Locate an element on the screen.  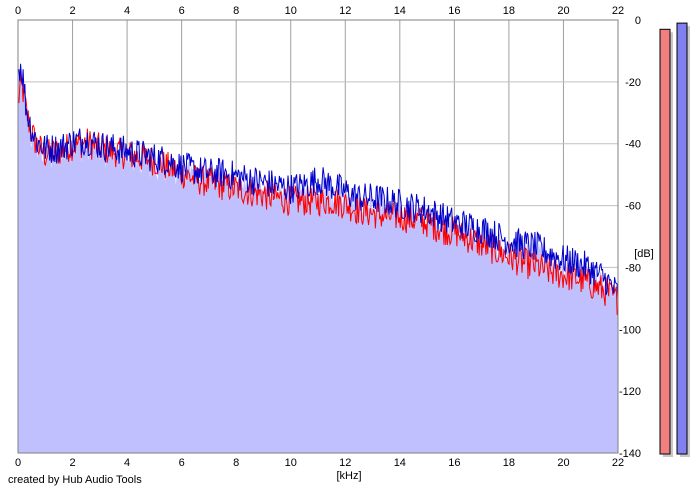
x-tick-label-bottom: 10 is located at coordinates (291, 463).